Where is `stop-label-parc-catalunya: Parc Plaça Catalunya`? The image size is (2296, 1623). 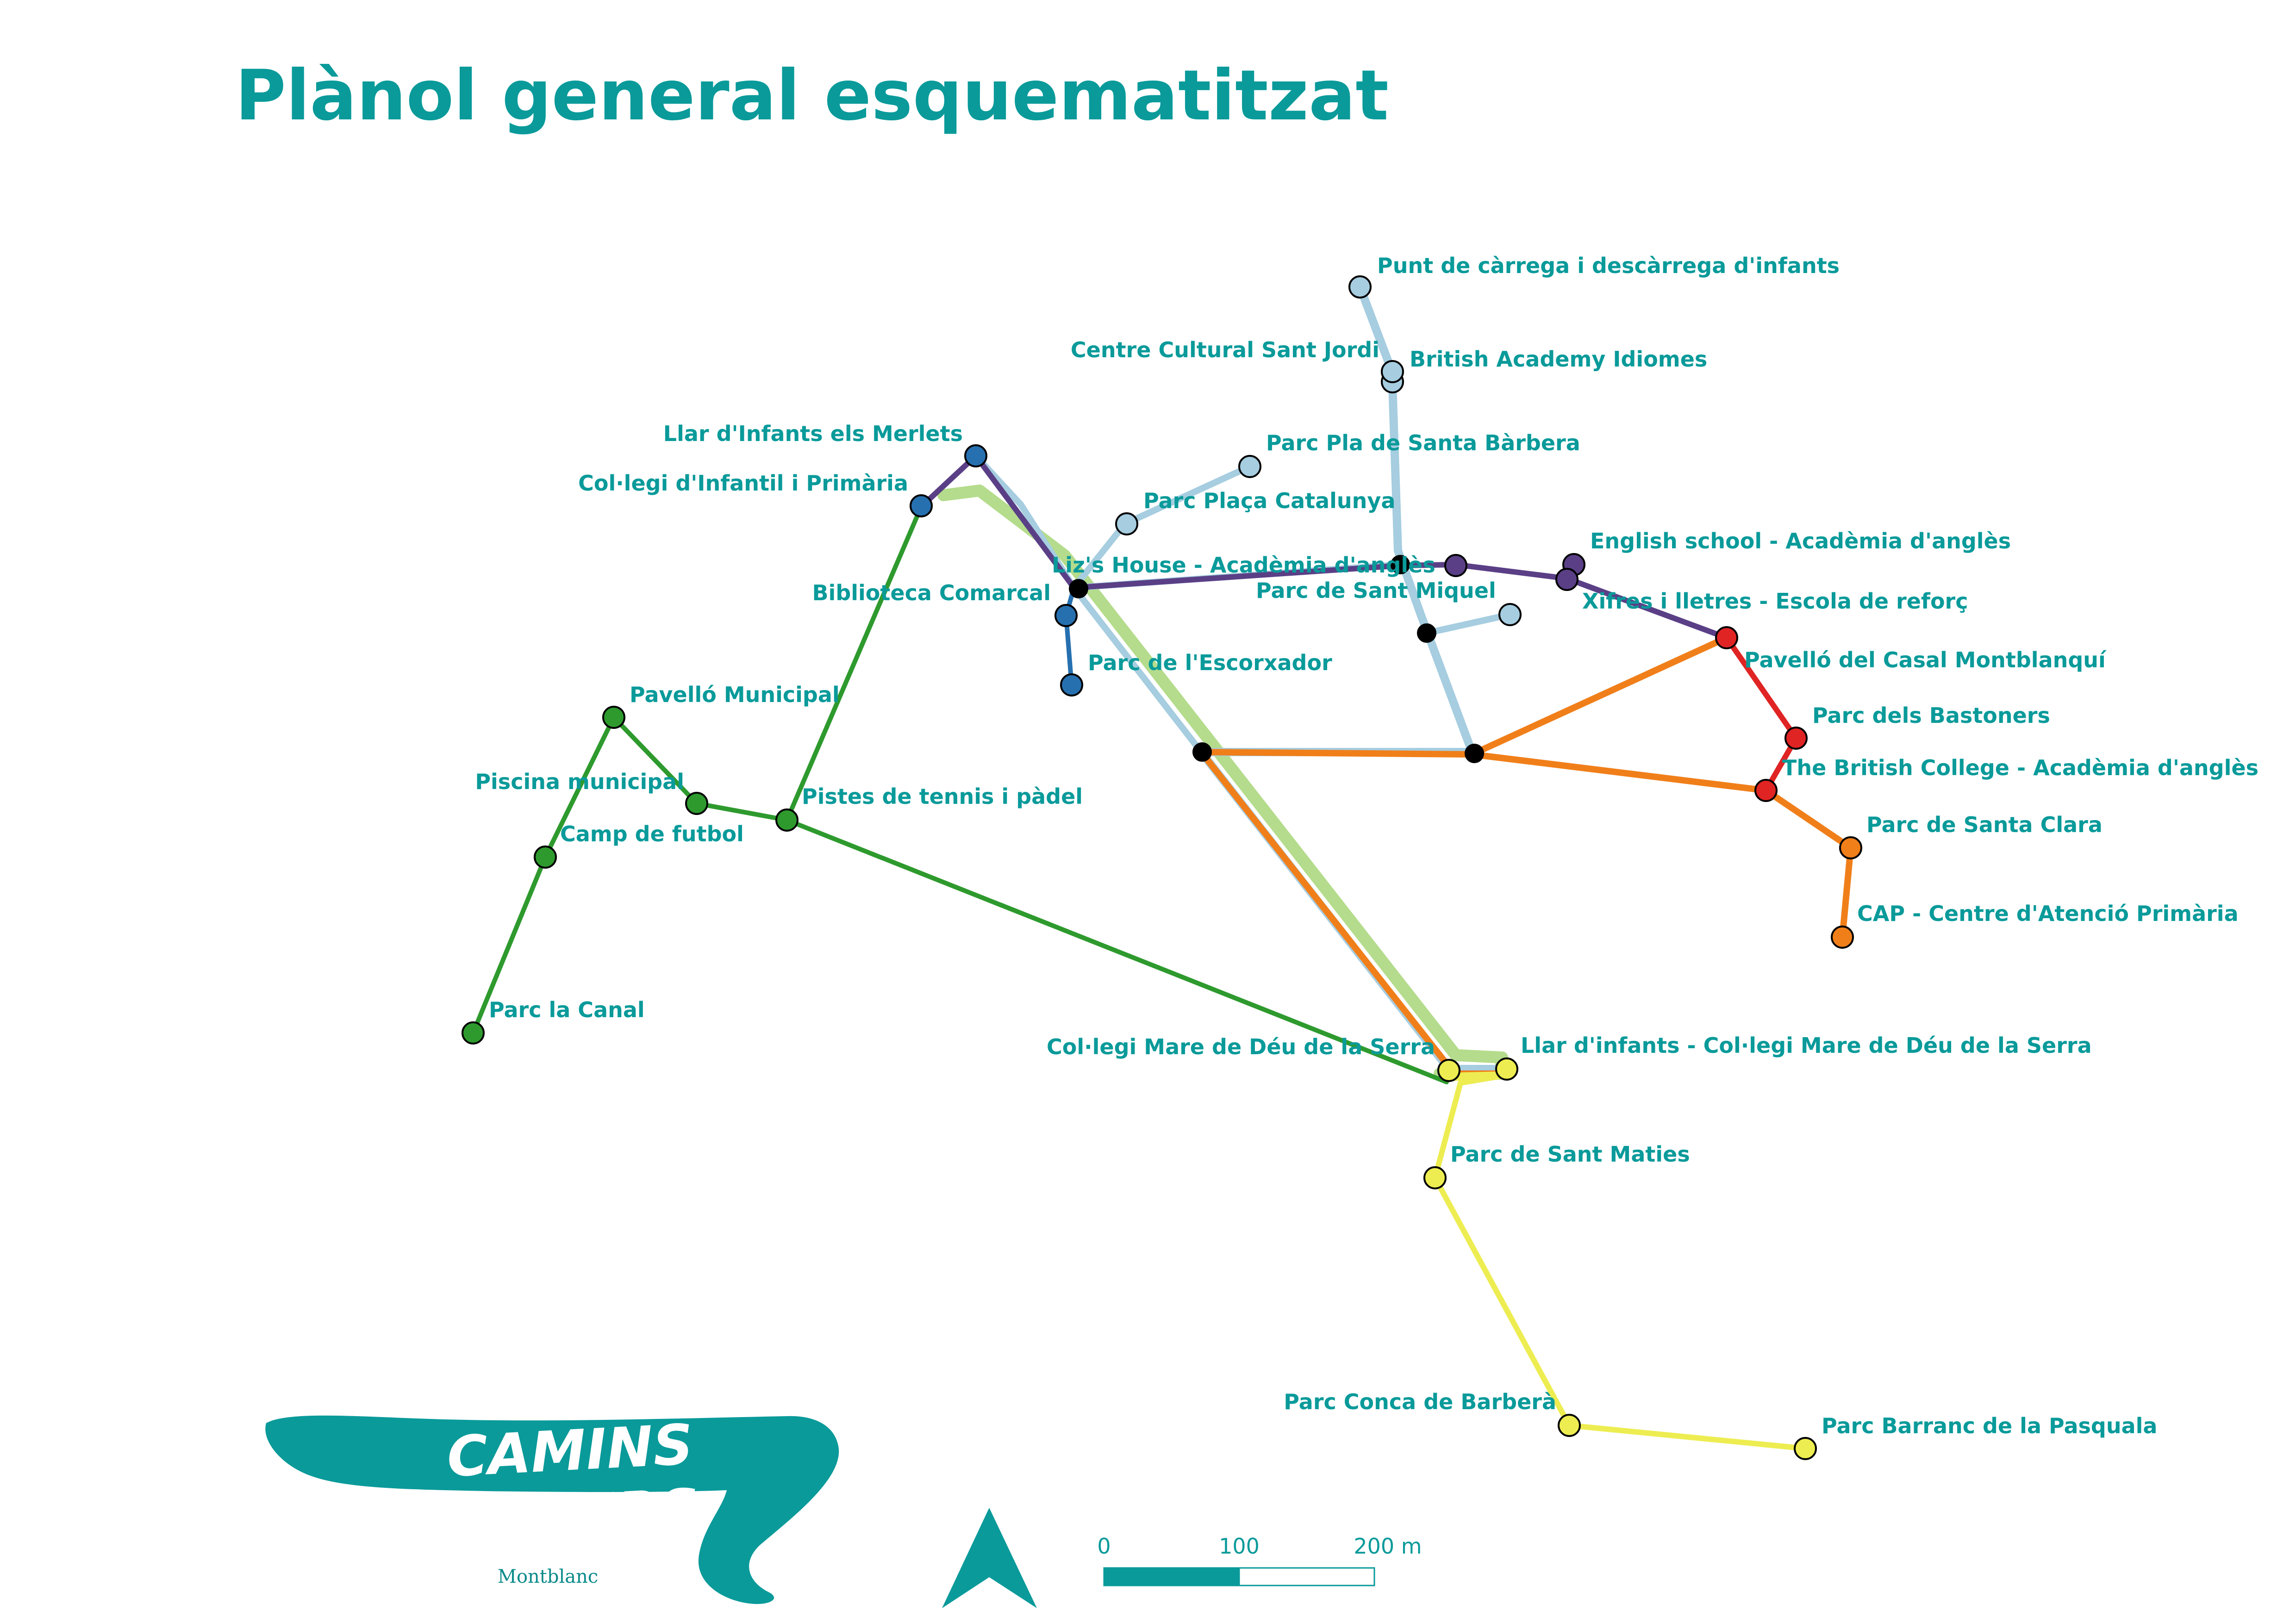
stop-label-parc-catalunya: Parc Plaça Catalunya is located at coordinates (1269, 500).